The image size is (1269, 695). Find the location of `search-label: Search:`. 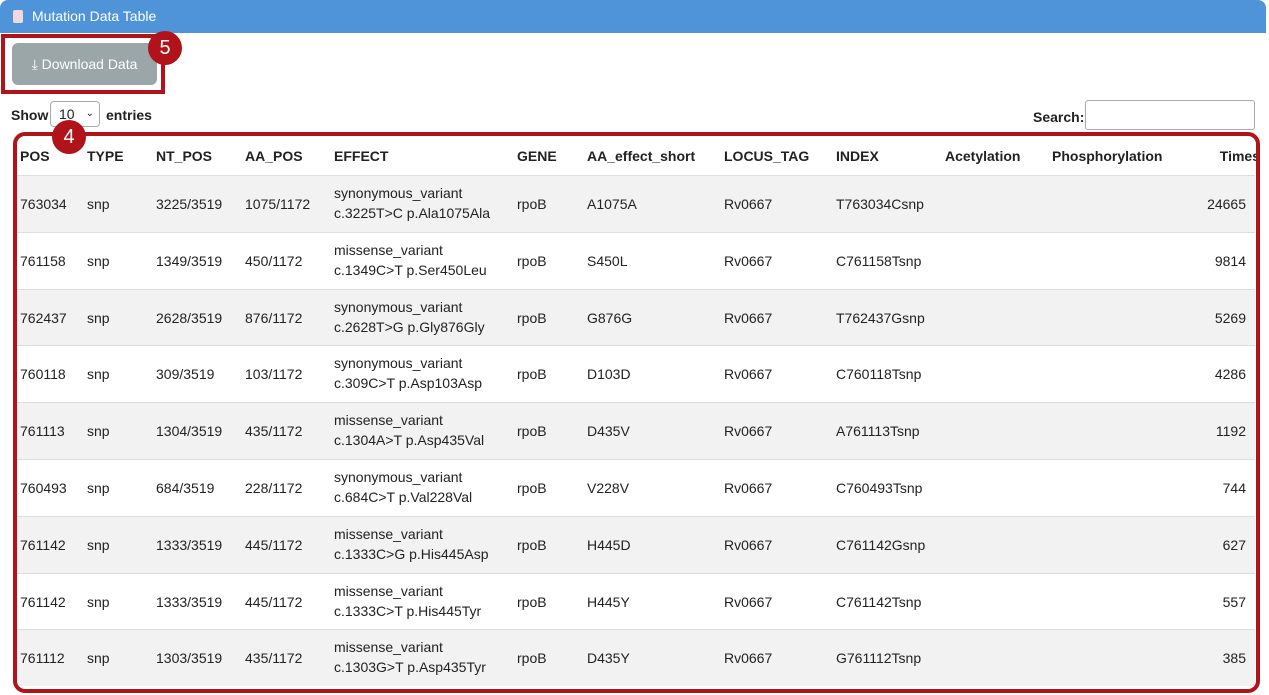

search-label: Search: is located at coordinates (1059, 117).